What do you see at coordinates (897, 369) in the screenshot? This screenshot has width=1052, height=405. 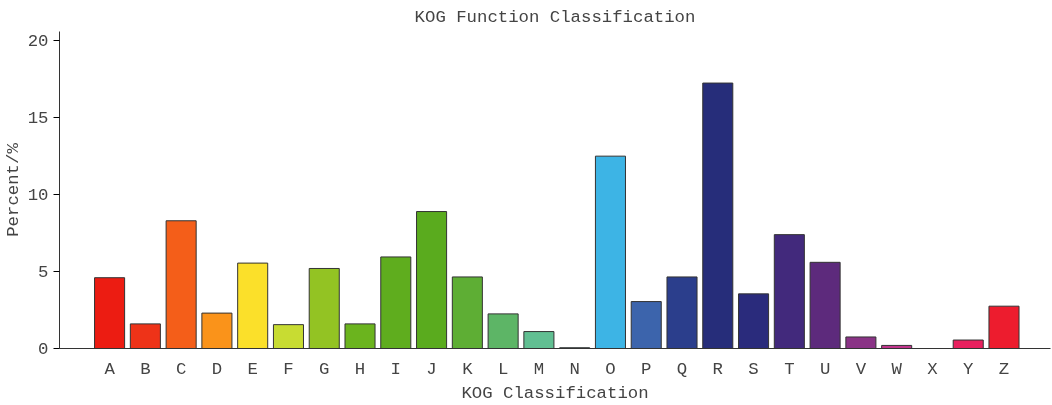 I see `x-tick-label: W` at bounding box center [897, 369].